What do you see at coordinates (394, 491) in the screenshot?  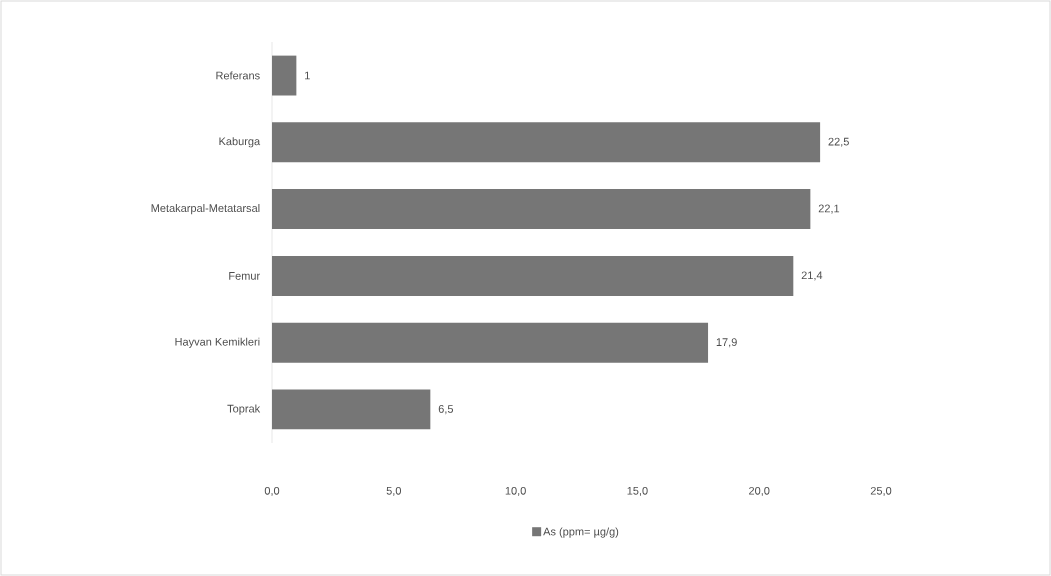 I see `x-tick-label: 5,0` at bounding box center [394, 491].